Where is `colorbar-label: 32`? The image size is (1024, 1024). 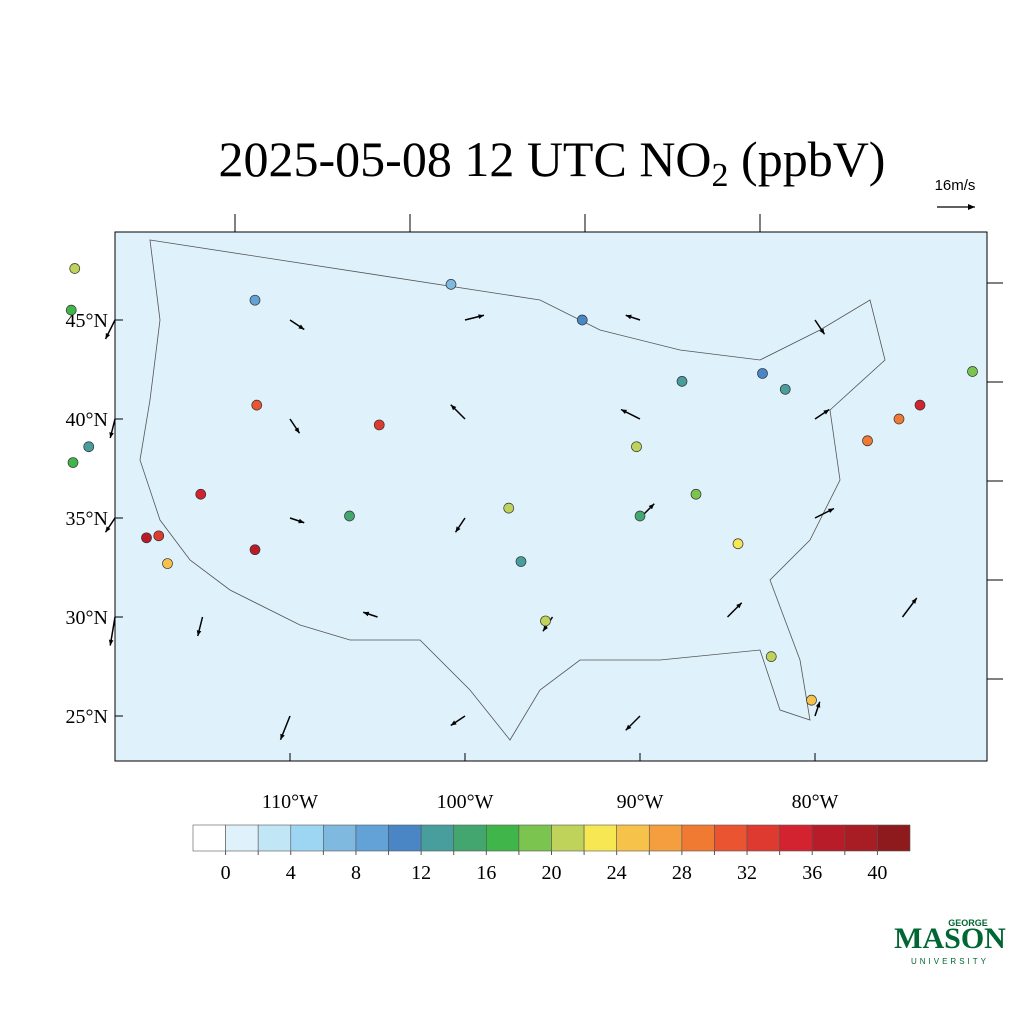 colorbar-label: 32 is located at coordinates (747, 873).